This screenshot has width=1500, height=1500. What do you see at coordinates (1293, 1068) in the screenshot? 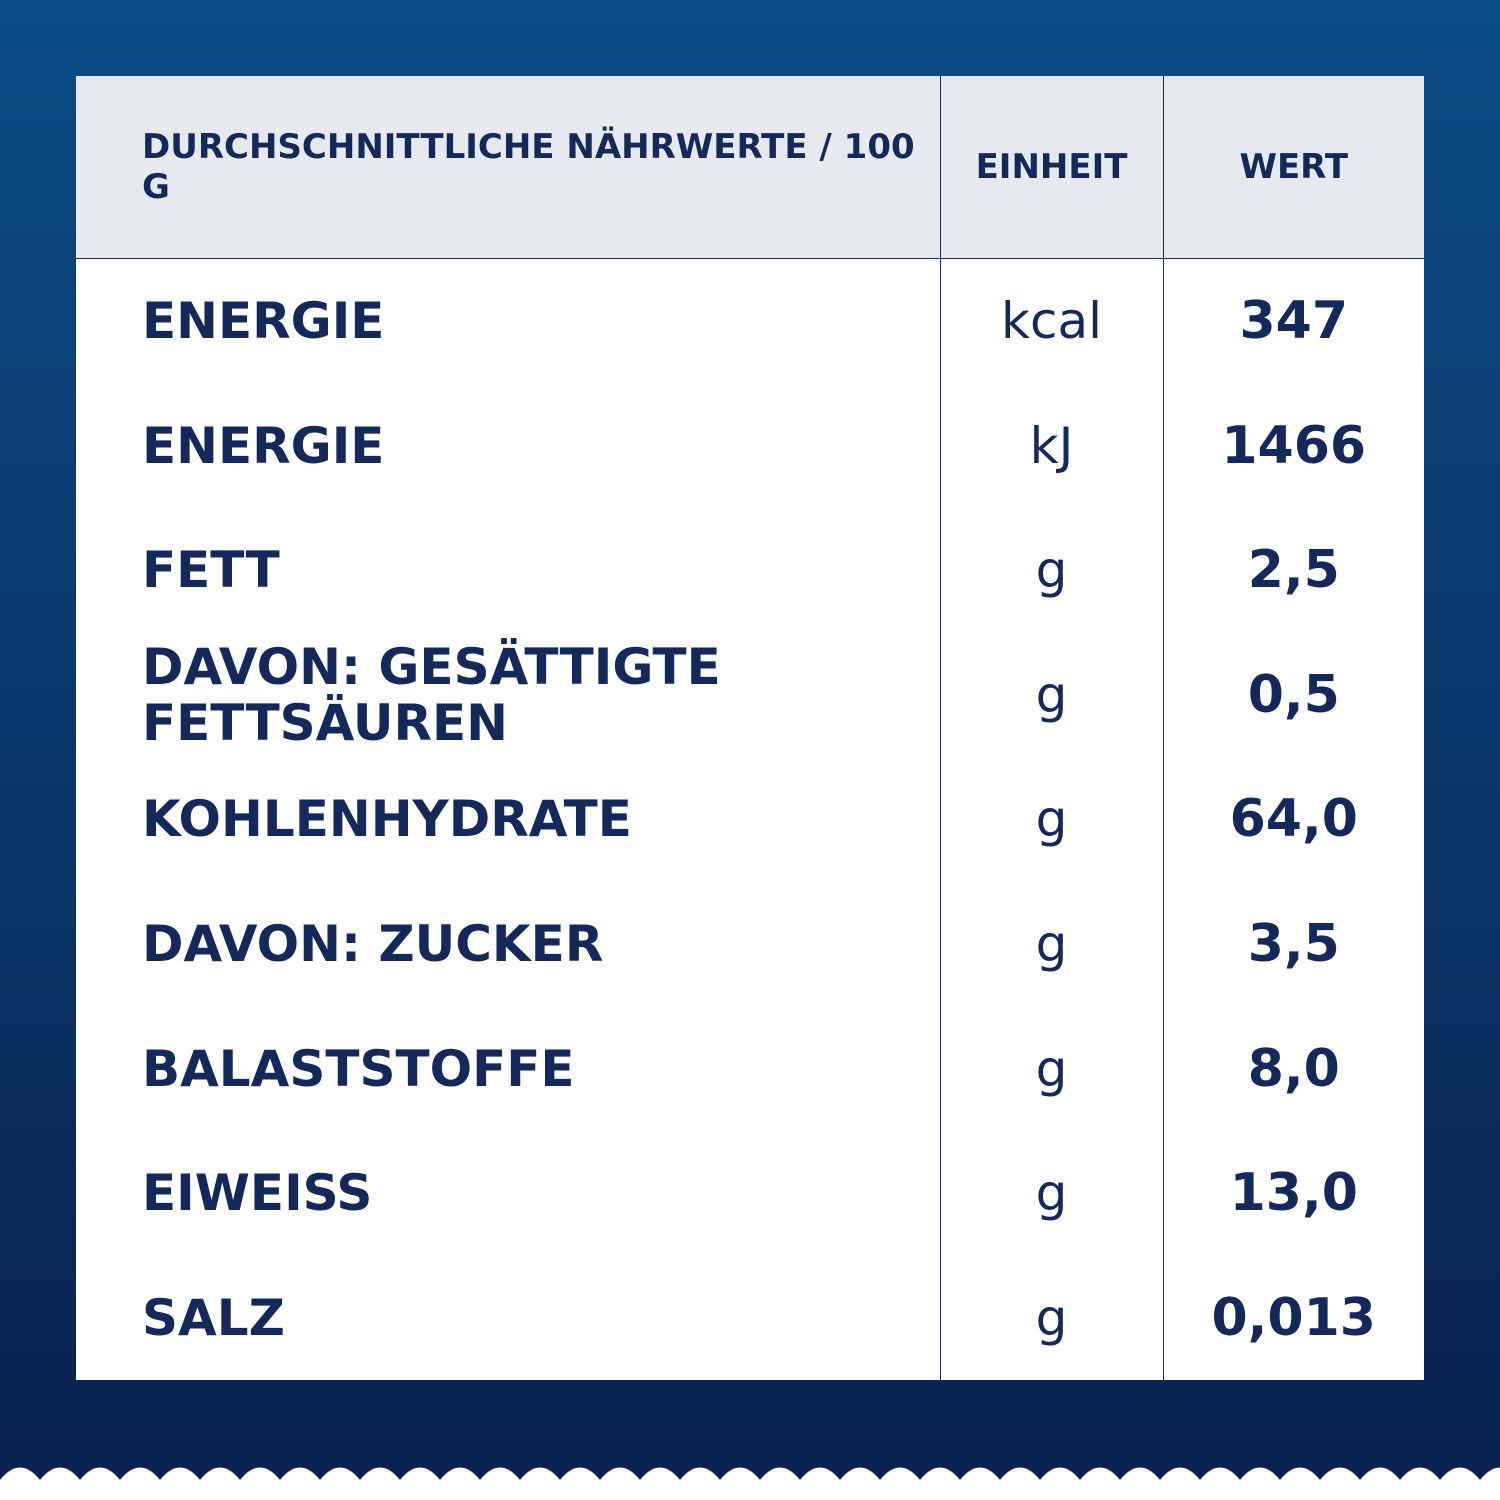
I see `value: 8,0` at bounding box center [1293, 1068].